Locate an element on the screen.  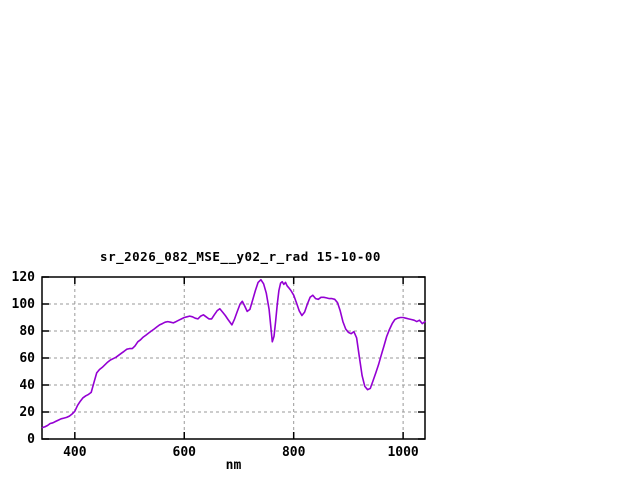
x-axis-label: nm is located at coordinates (233, 465).